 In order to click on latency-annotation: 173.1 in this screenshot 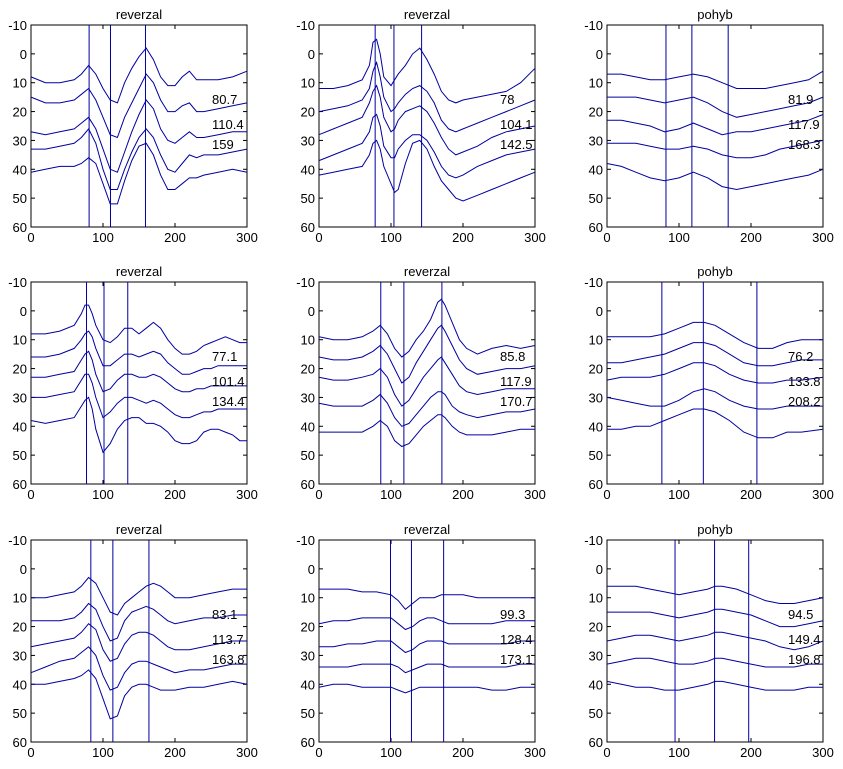, I will do `click(516, 659)`.